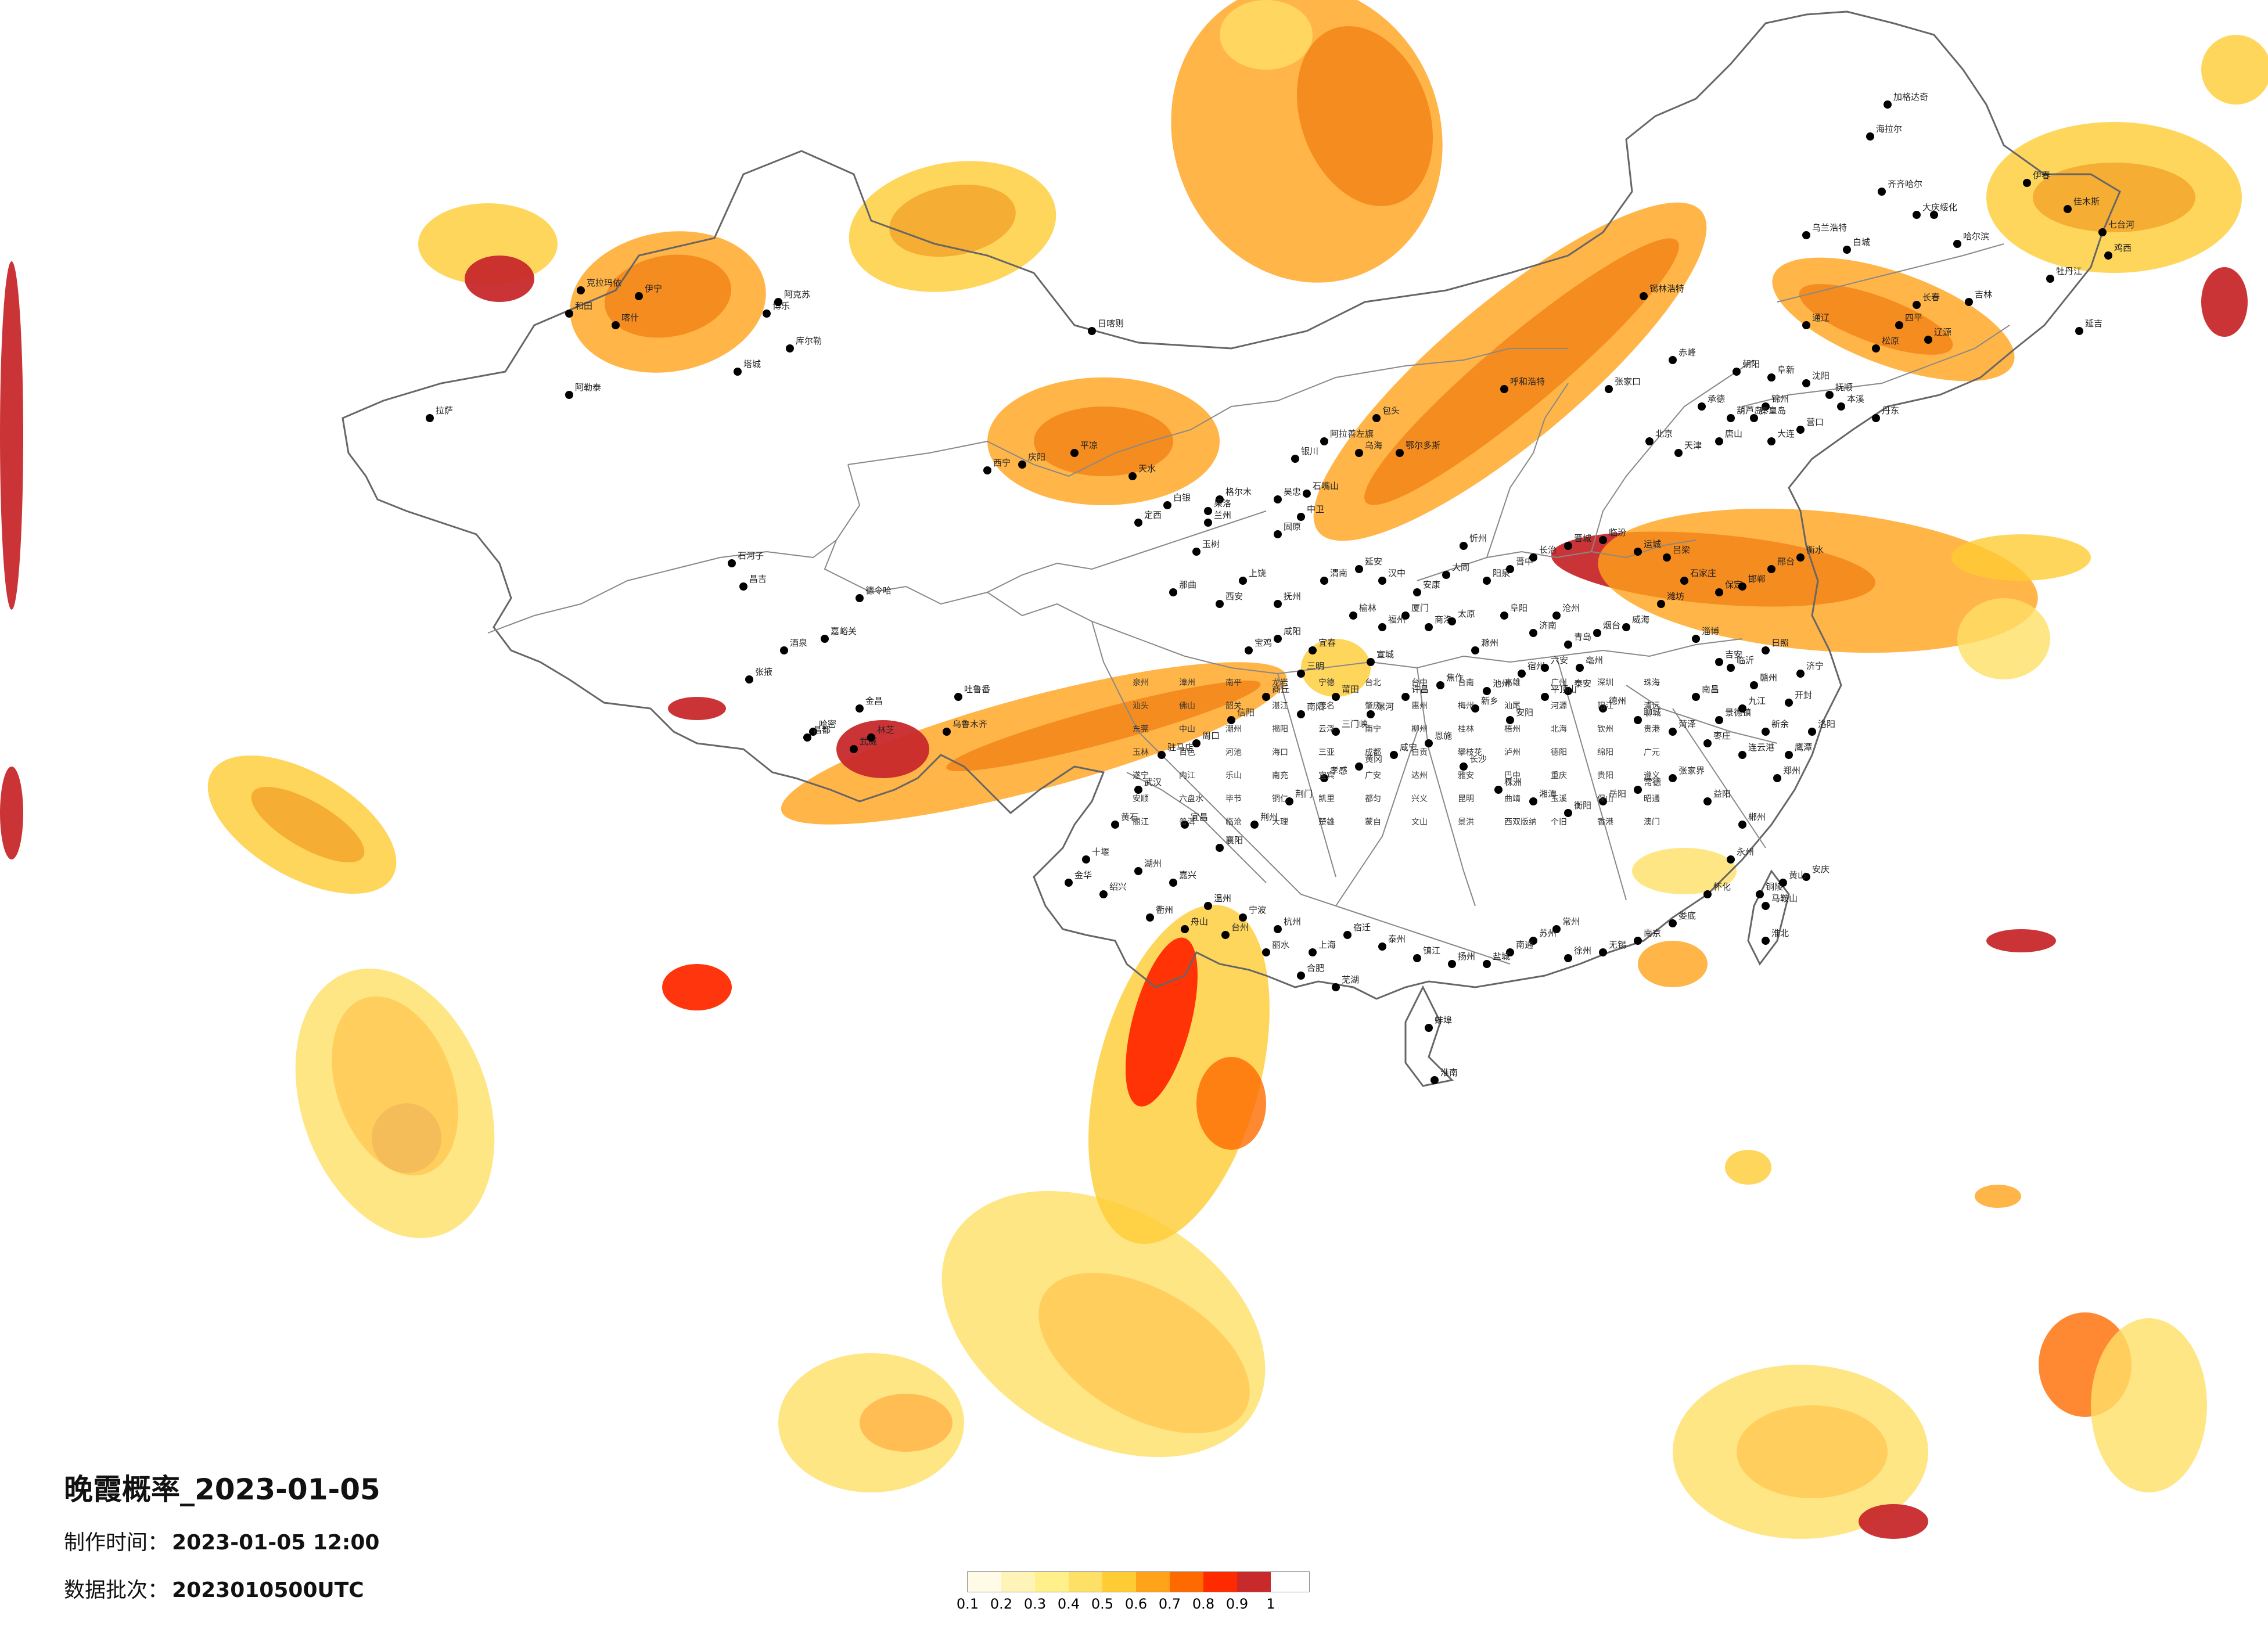 The width and height of the screenshot is (2268, 1626). Describe the element at coordinates (1233, 753) in the screenshot. I see `city-label: 河池` at that location.